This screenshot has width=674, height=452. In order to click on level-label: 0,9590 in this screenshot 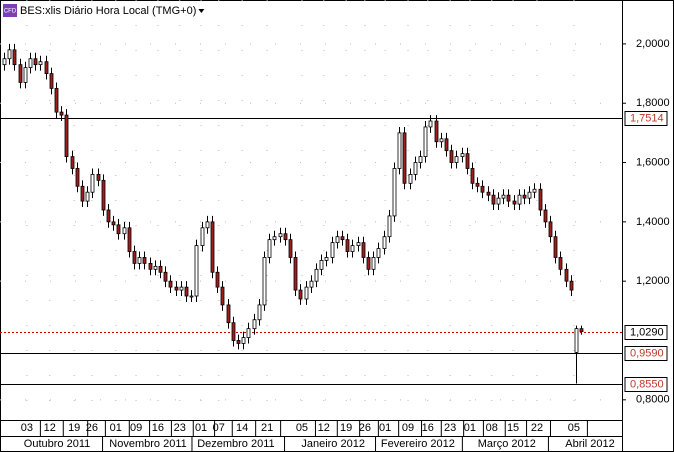, I will do `click(647, 353)`.